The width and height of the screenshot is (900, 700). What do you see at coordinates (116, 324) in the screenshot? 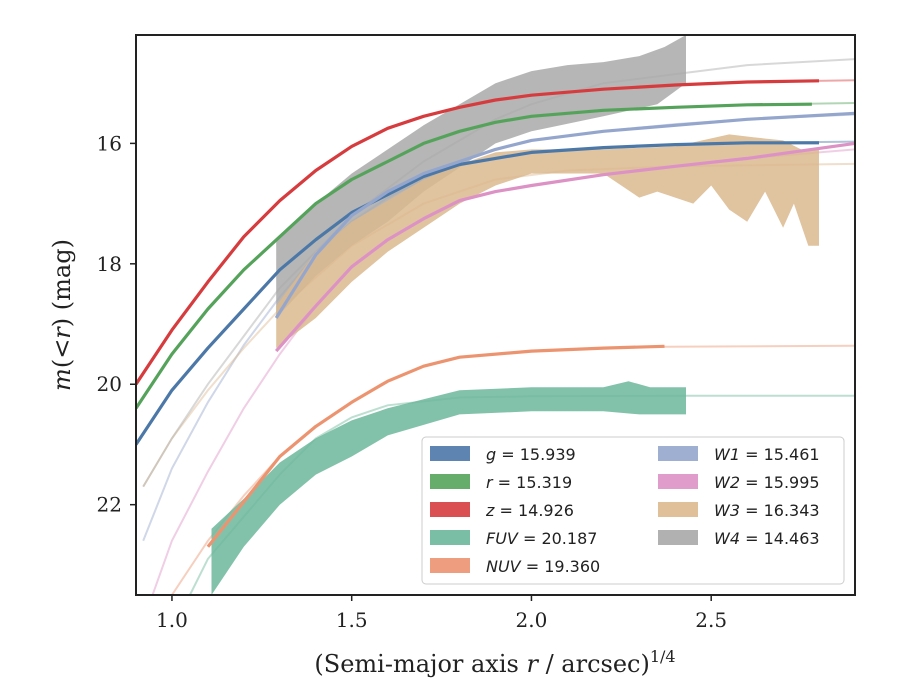
I see `y-axis: 16 18 20 22` at bounding box center [116, 324].